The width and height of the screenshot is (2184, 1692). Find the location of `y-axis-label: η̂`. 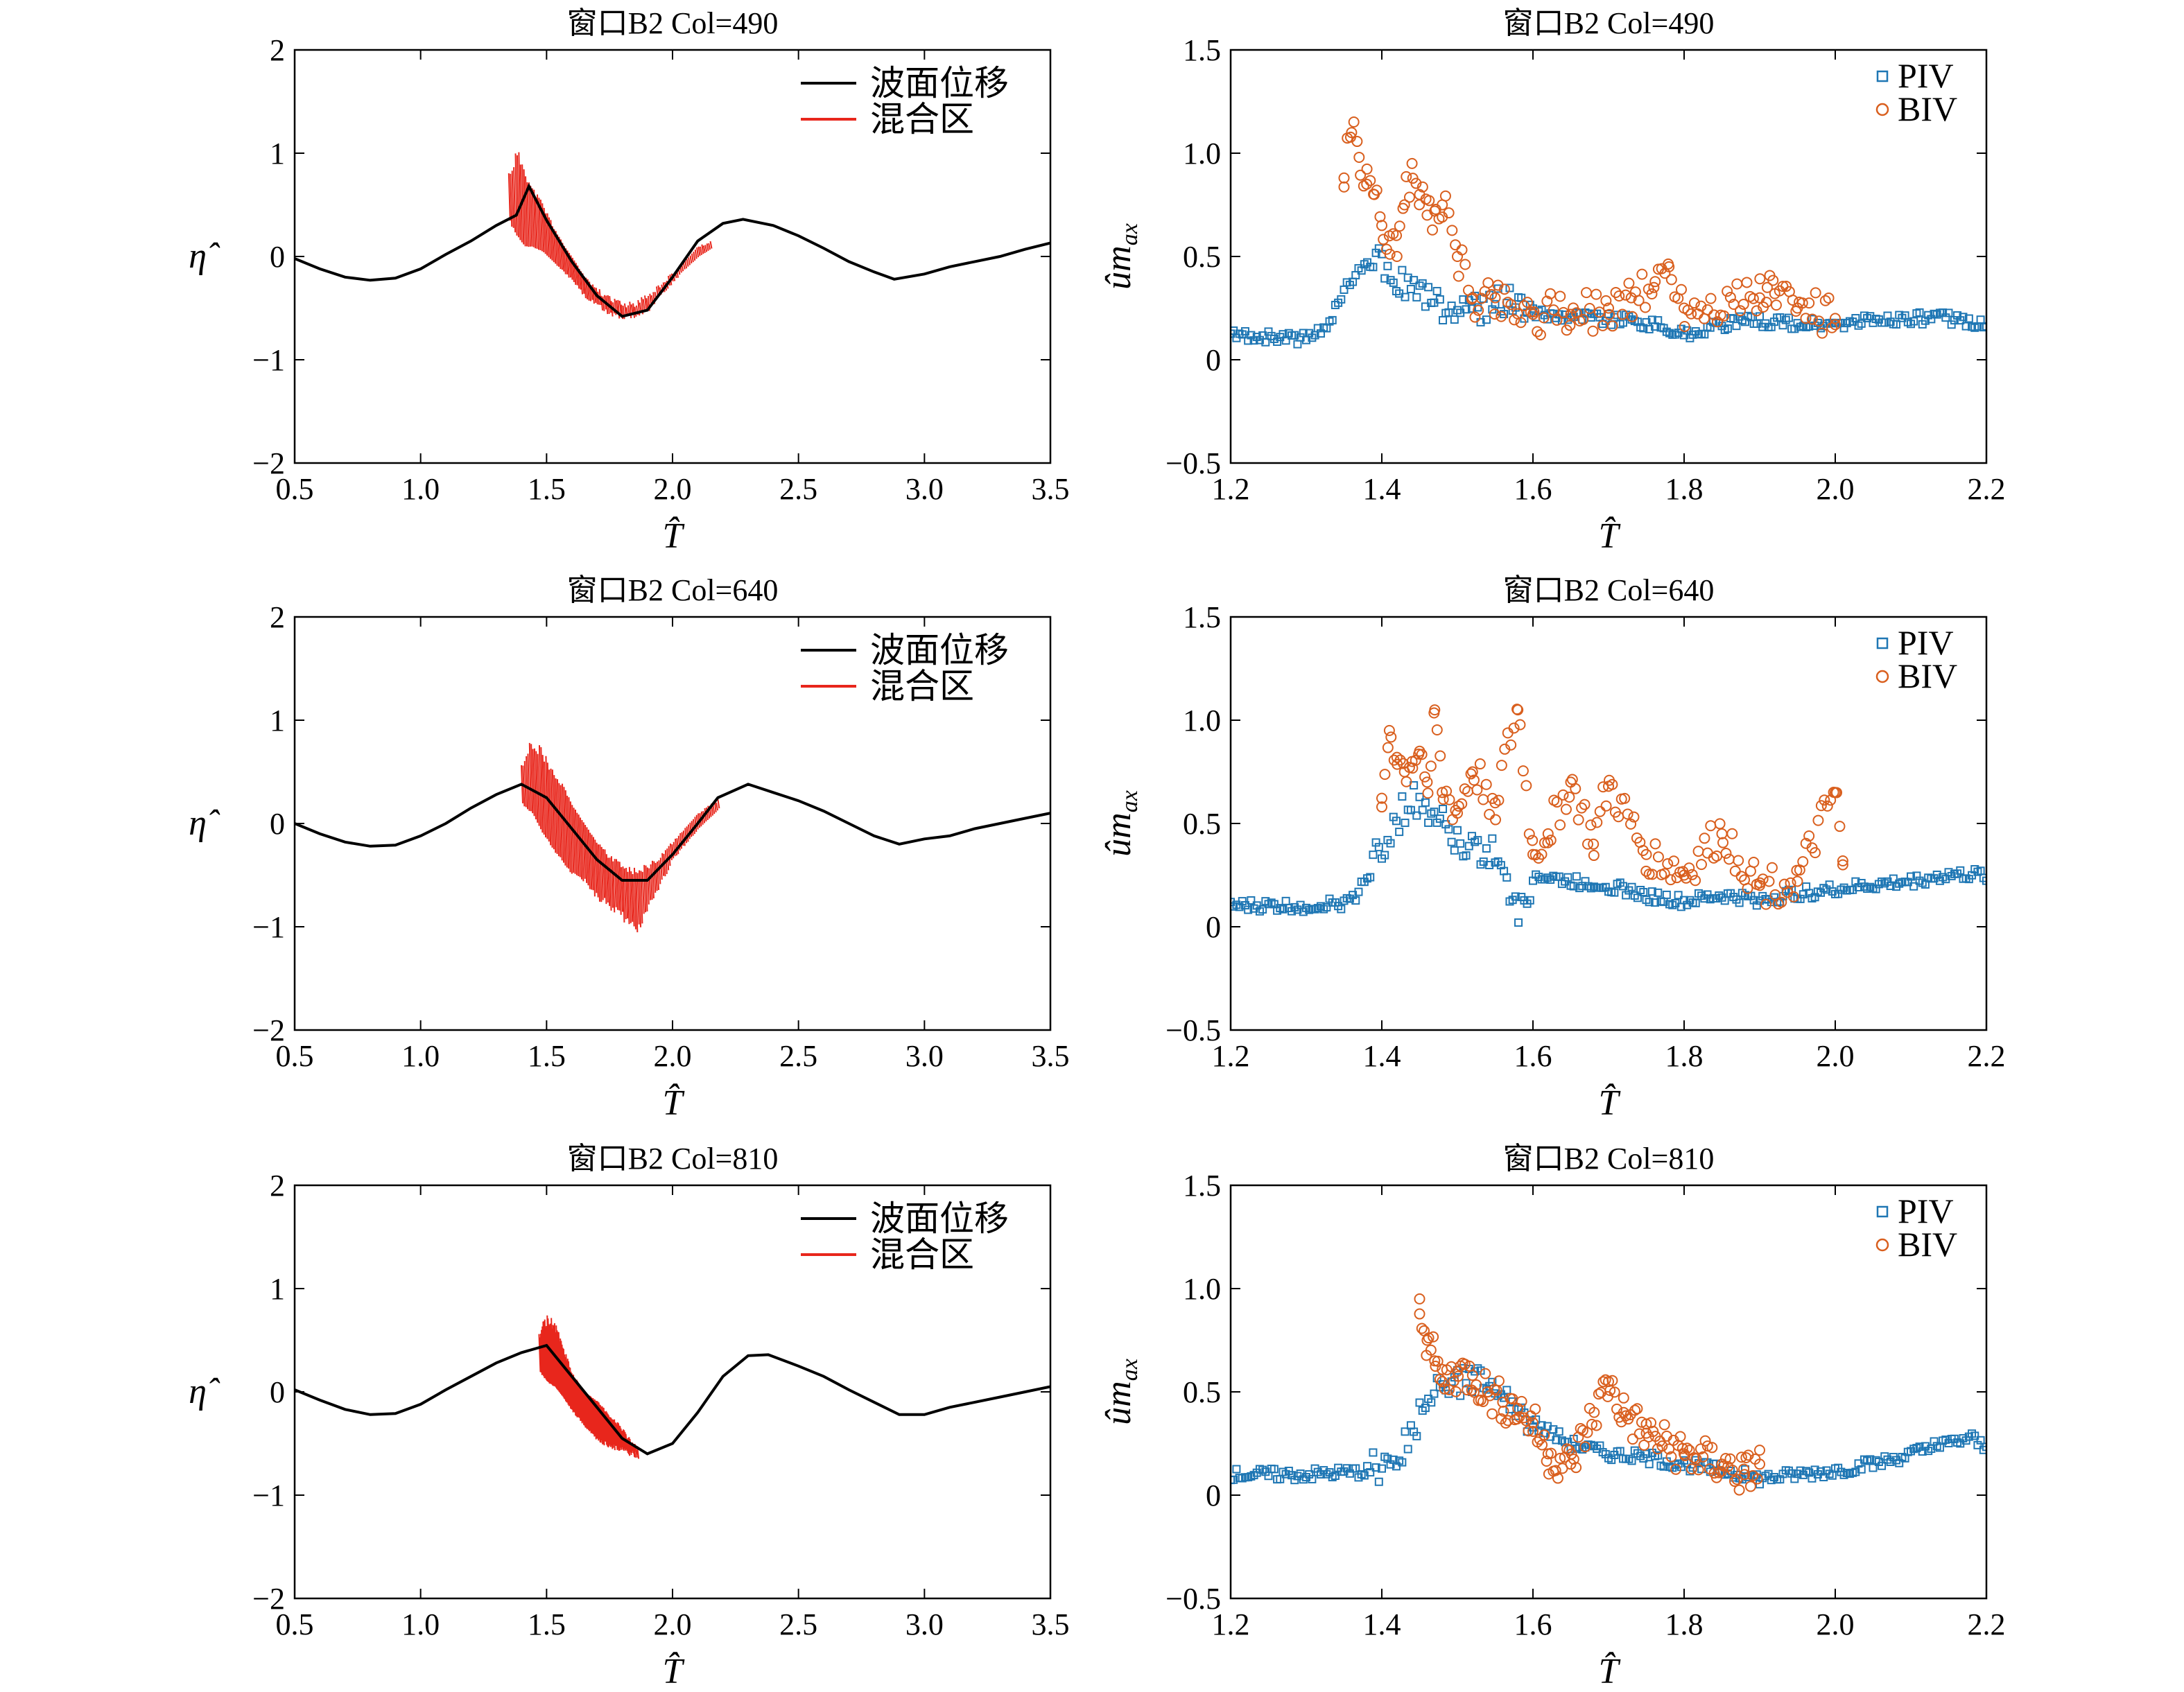

y-axis-label: η̂ is located at coordinates (205, 823).